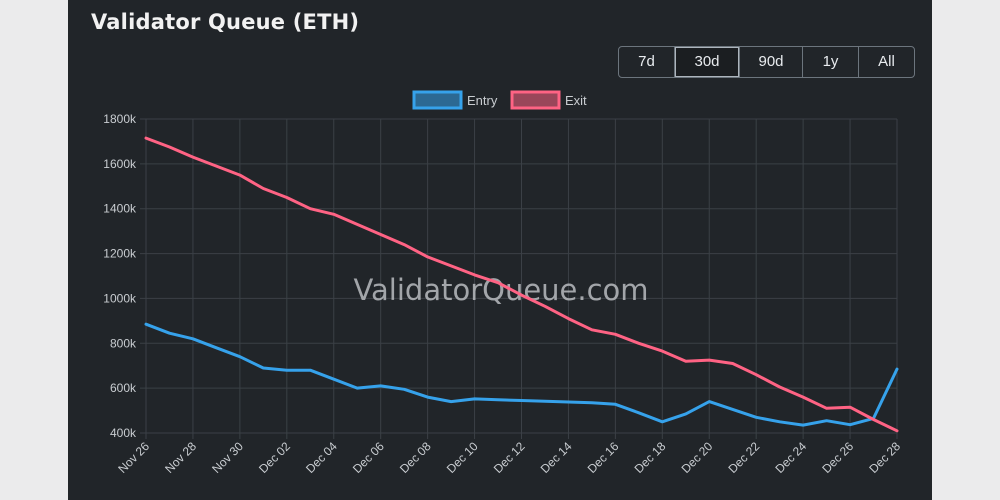  Describe the element at coordinates (123, 343) in the screenshot. I see `y-tick-label: 800k` at that location.